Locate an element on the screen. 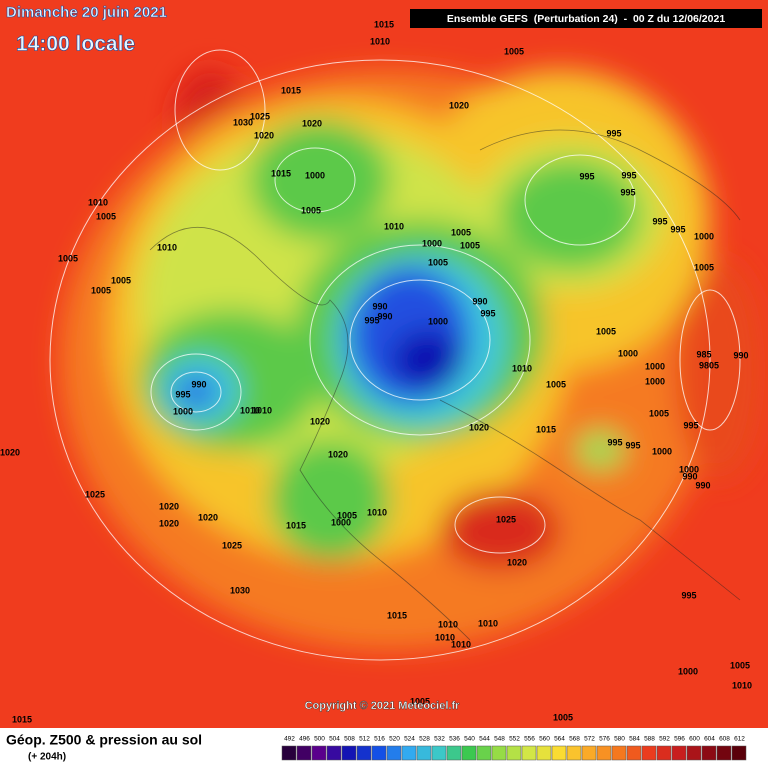 This screenshot has width=768, height=768. scale-label: 560 is located at coordinates (544, 739).